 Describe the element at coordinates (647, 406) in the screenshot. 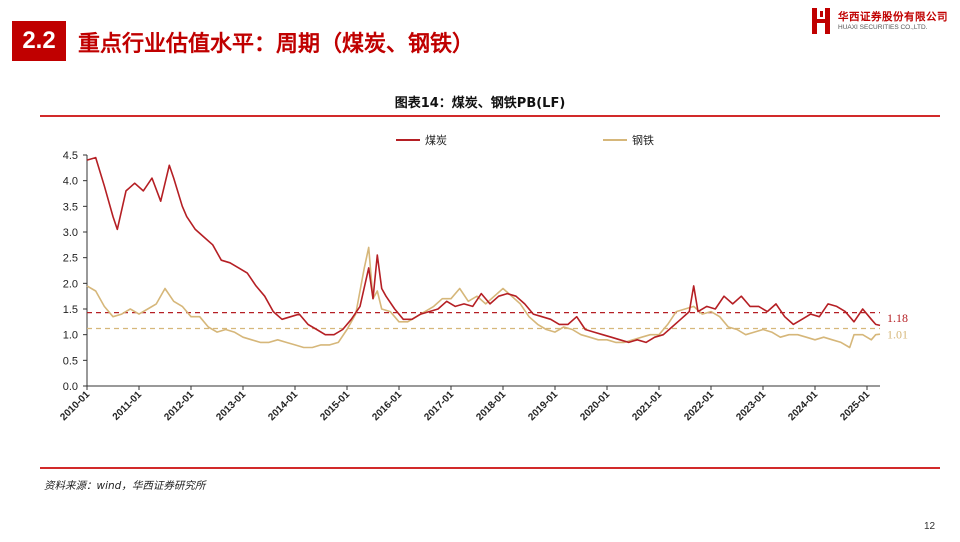

I see `x-tick-label: 2021-01` at that location.